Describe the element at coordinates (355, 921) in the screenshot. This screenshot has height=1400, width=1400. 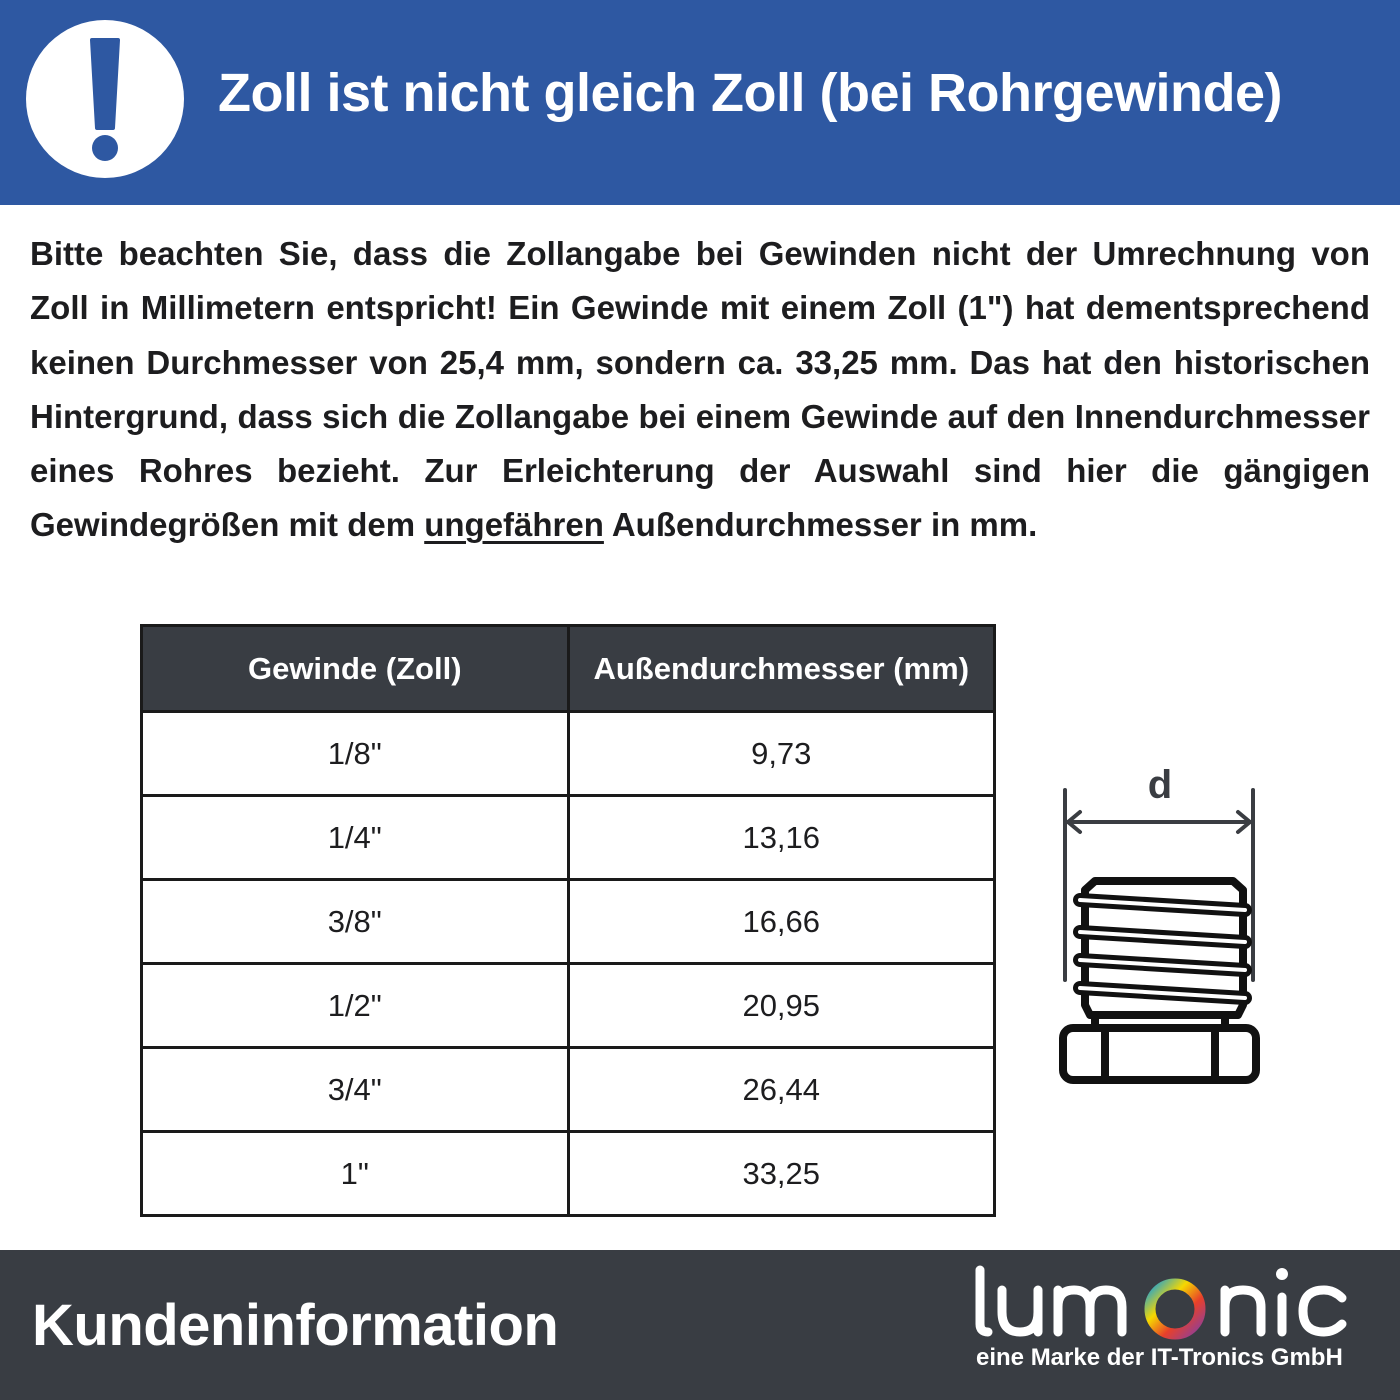
I see `cell-thread: 3/8"` at that location.